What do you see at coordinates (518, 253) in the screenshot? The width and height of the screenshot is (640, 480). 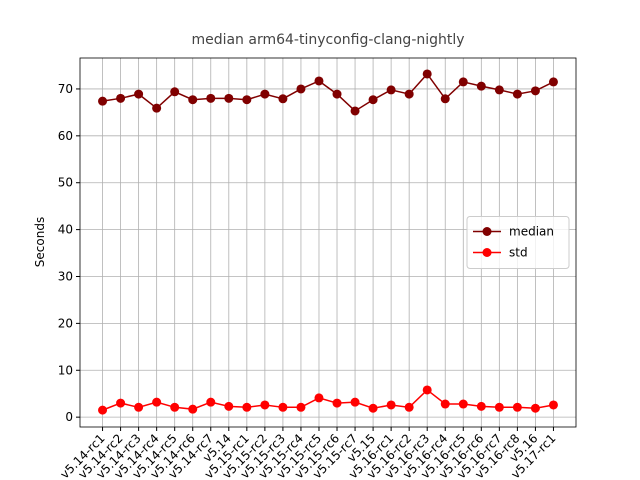 I see `legend-label: std` at bounding box center [518, 253].